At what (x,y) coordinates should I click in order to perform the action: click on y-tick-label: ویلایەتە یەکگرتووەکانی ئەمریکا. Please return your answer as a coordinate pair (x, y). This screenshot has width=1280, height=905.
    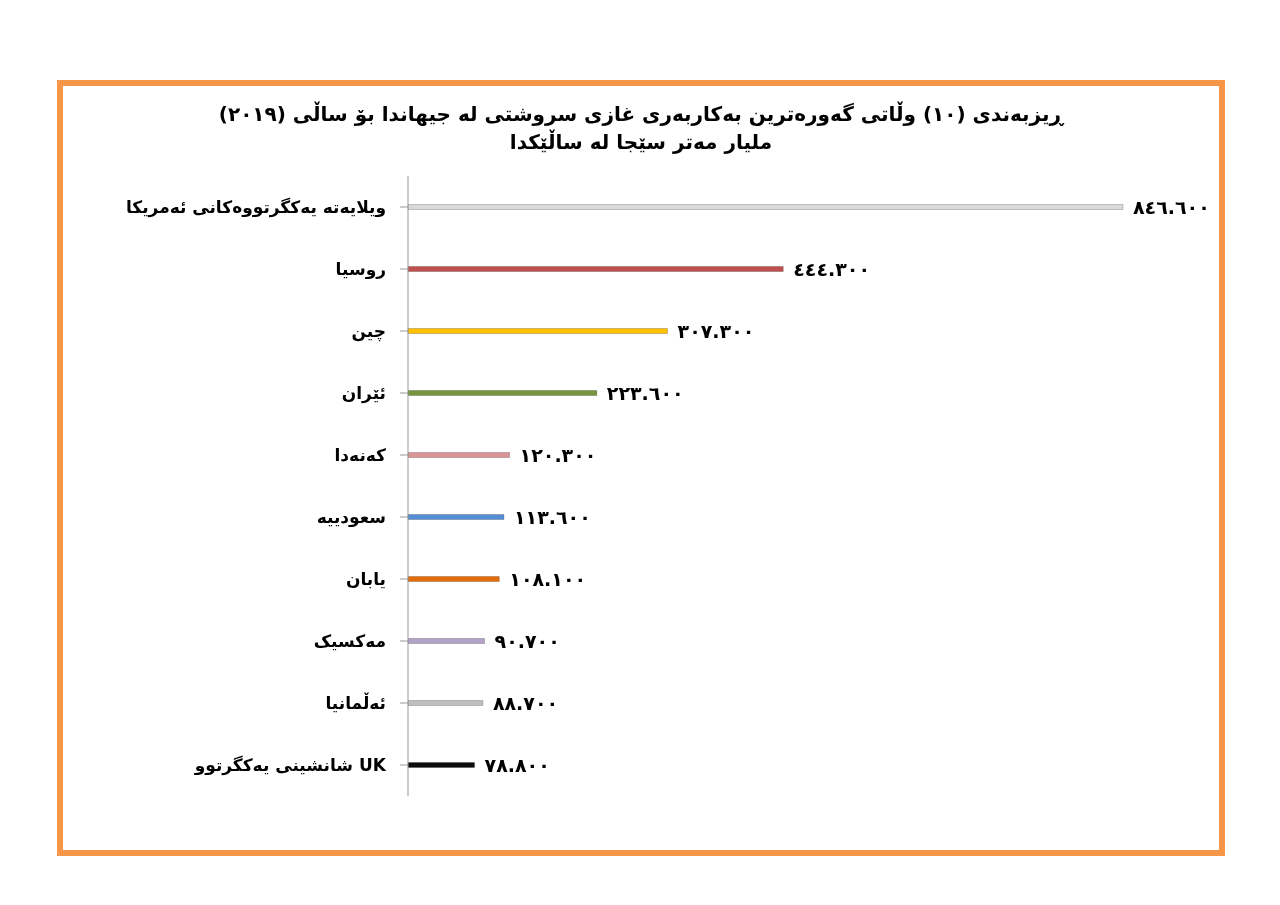
    Looking at the image, I should click on (255, 207).